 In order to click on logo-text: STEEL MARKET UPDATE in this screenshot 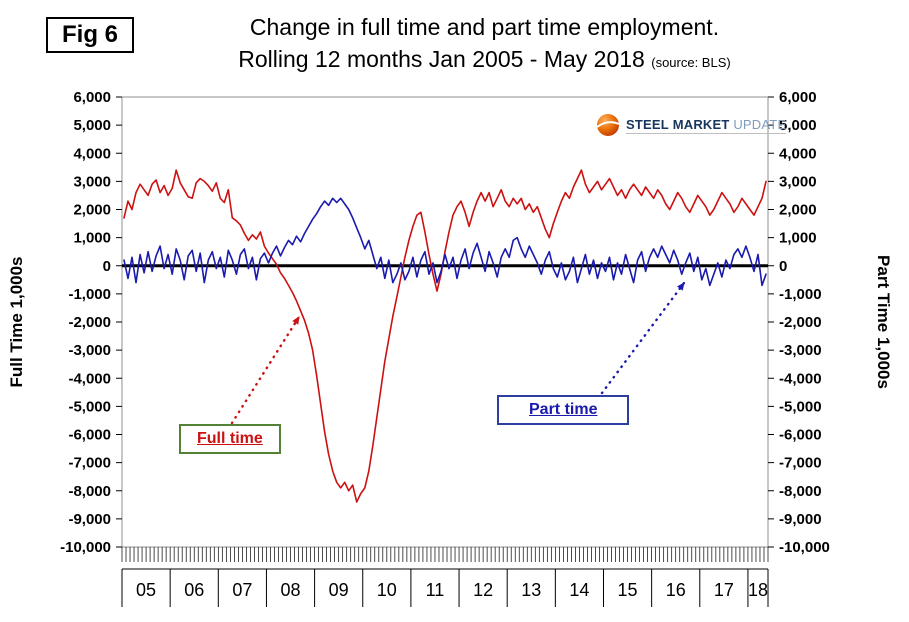, I will do `click(706, 125)`.